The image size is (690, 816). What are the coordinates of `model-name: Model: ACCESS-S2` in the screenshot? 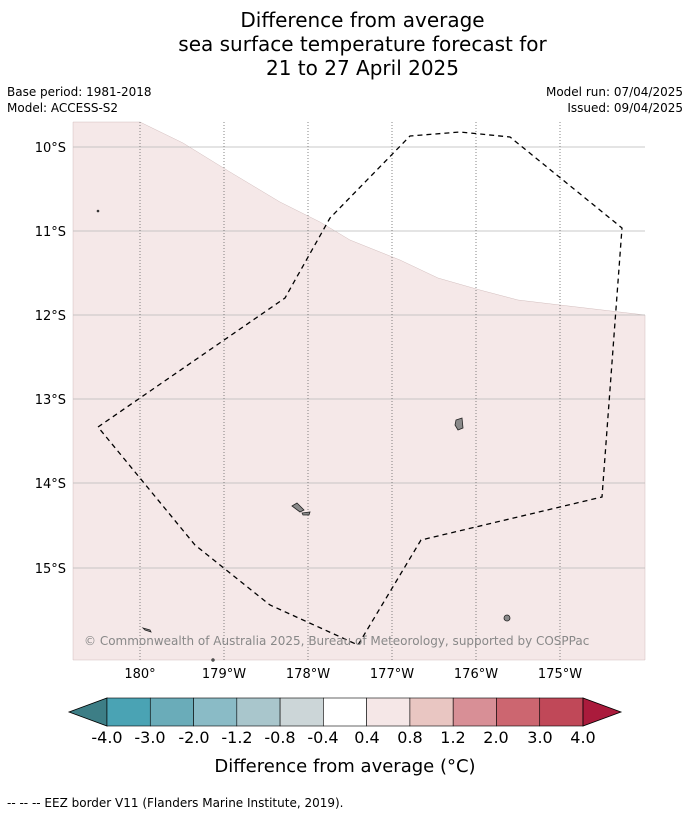 It's located at (63, 108).